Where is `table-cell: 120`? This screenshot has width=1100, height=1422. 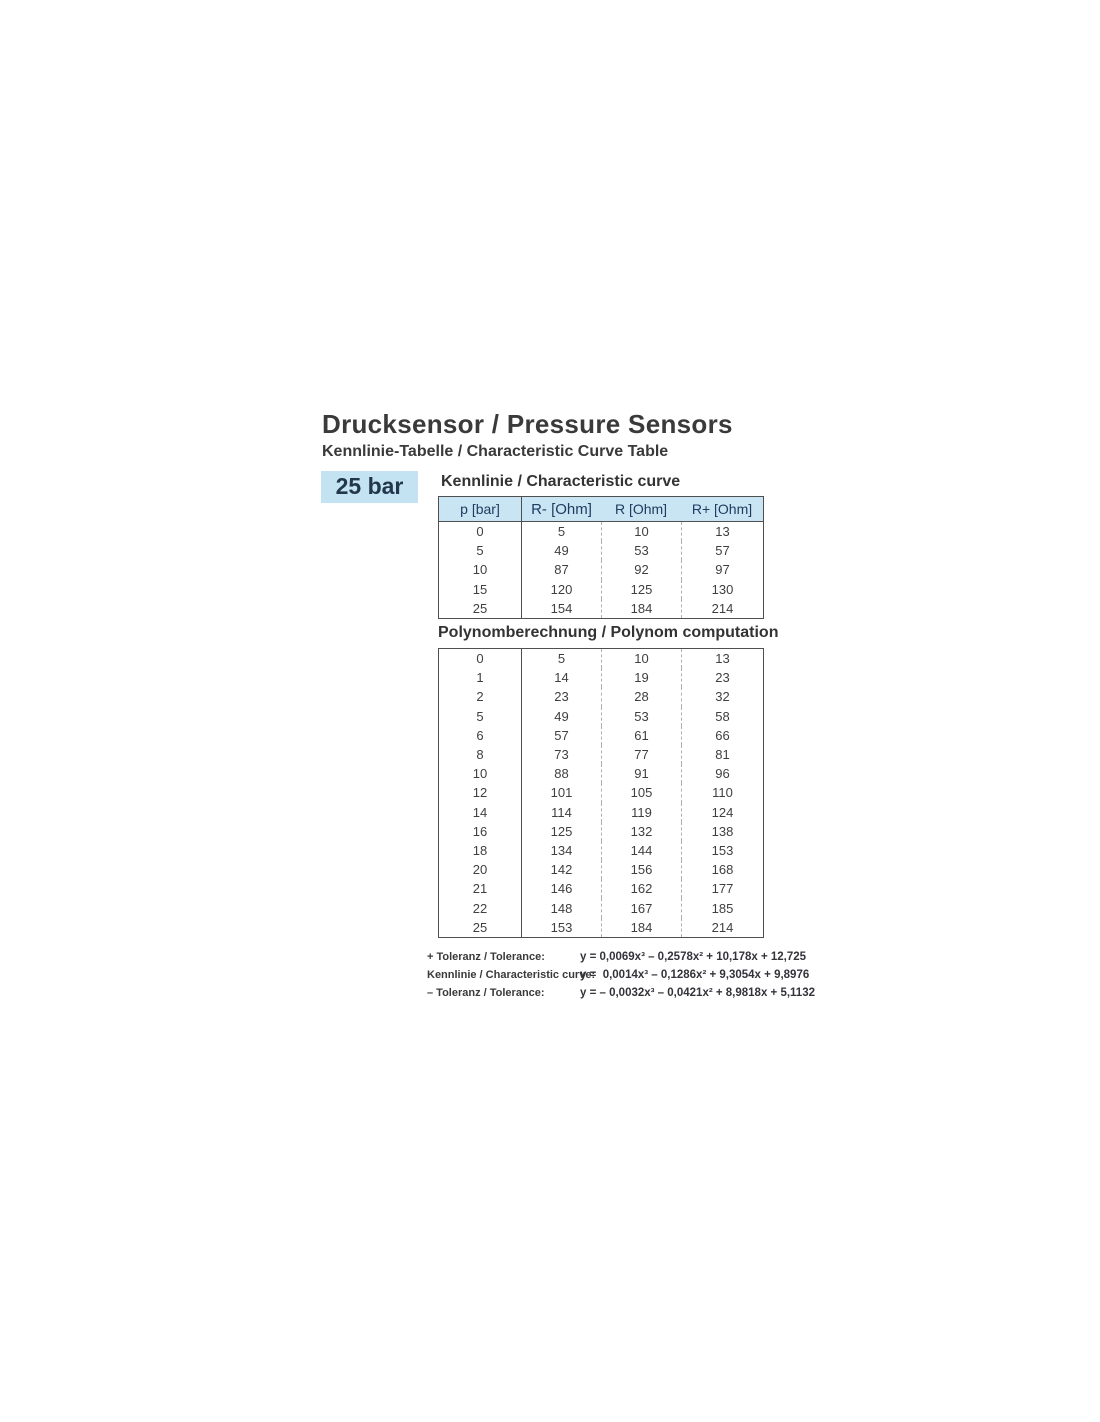 table-cell: 120 is located at coordinates (561, 589).